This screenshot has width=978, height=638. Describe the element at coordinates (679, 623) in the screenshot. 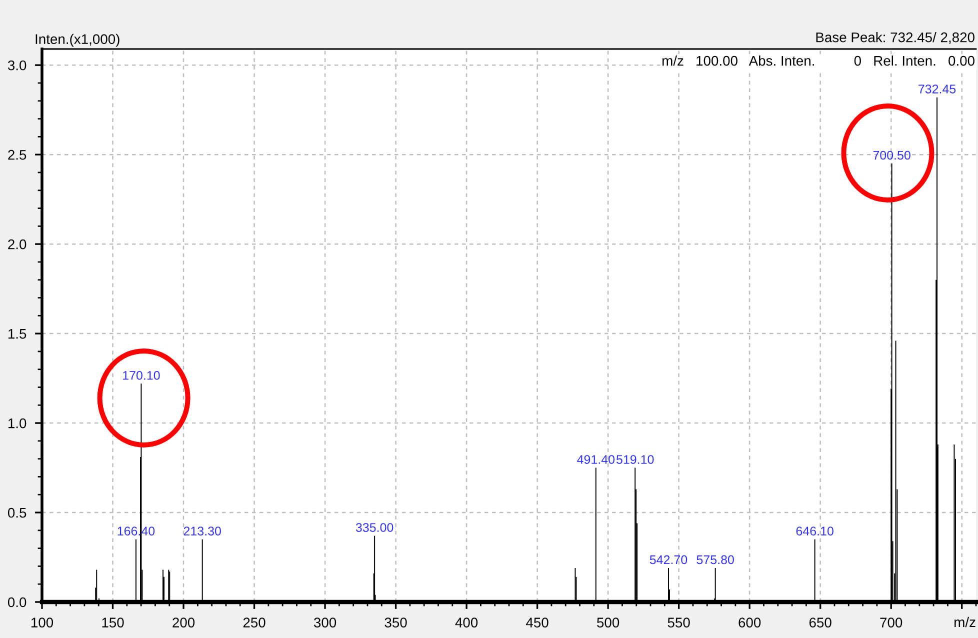

I see `x-tick-label: 550` at that location.